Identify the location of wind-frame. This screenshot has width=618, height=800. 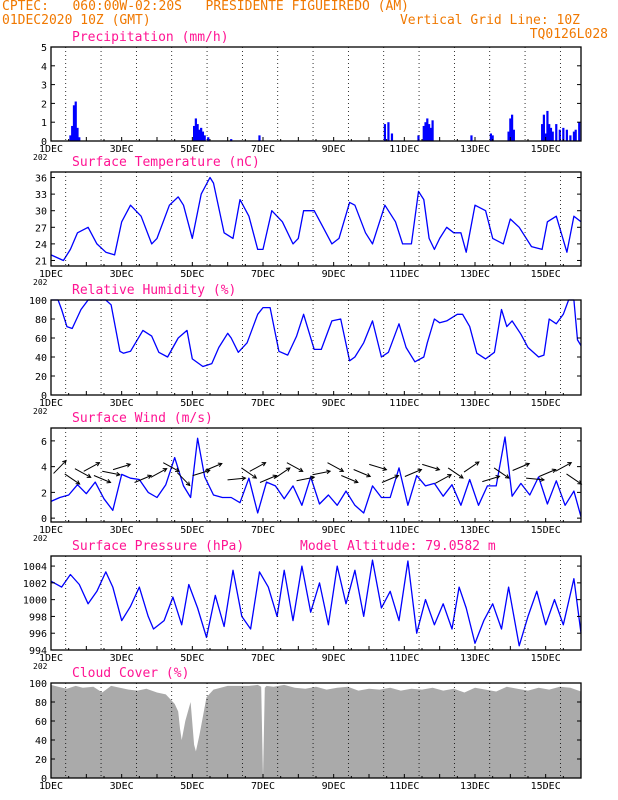
(316, 475).